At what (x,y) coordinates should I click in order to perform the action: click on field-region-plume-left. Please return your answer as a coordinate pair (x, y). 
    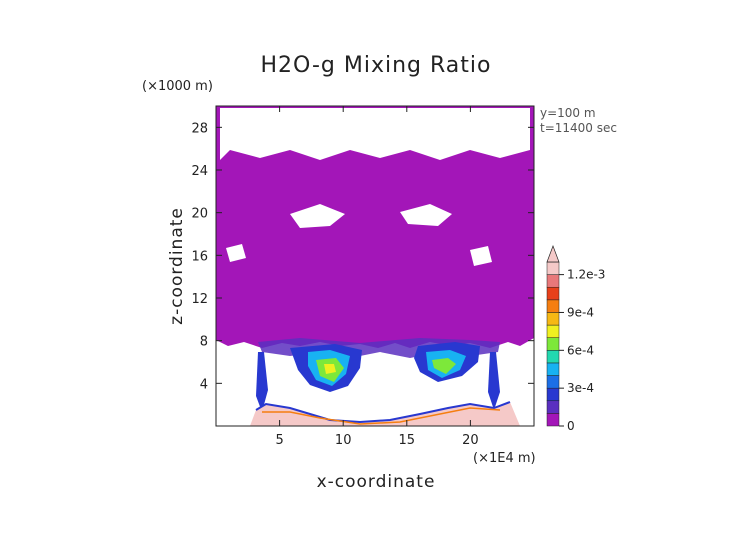
    Looking at the image, I should click on (262, 382).